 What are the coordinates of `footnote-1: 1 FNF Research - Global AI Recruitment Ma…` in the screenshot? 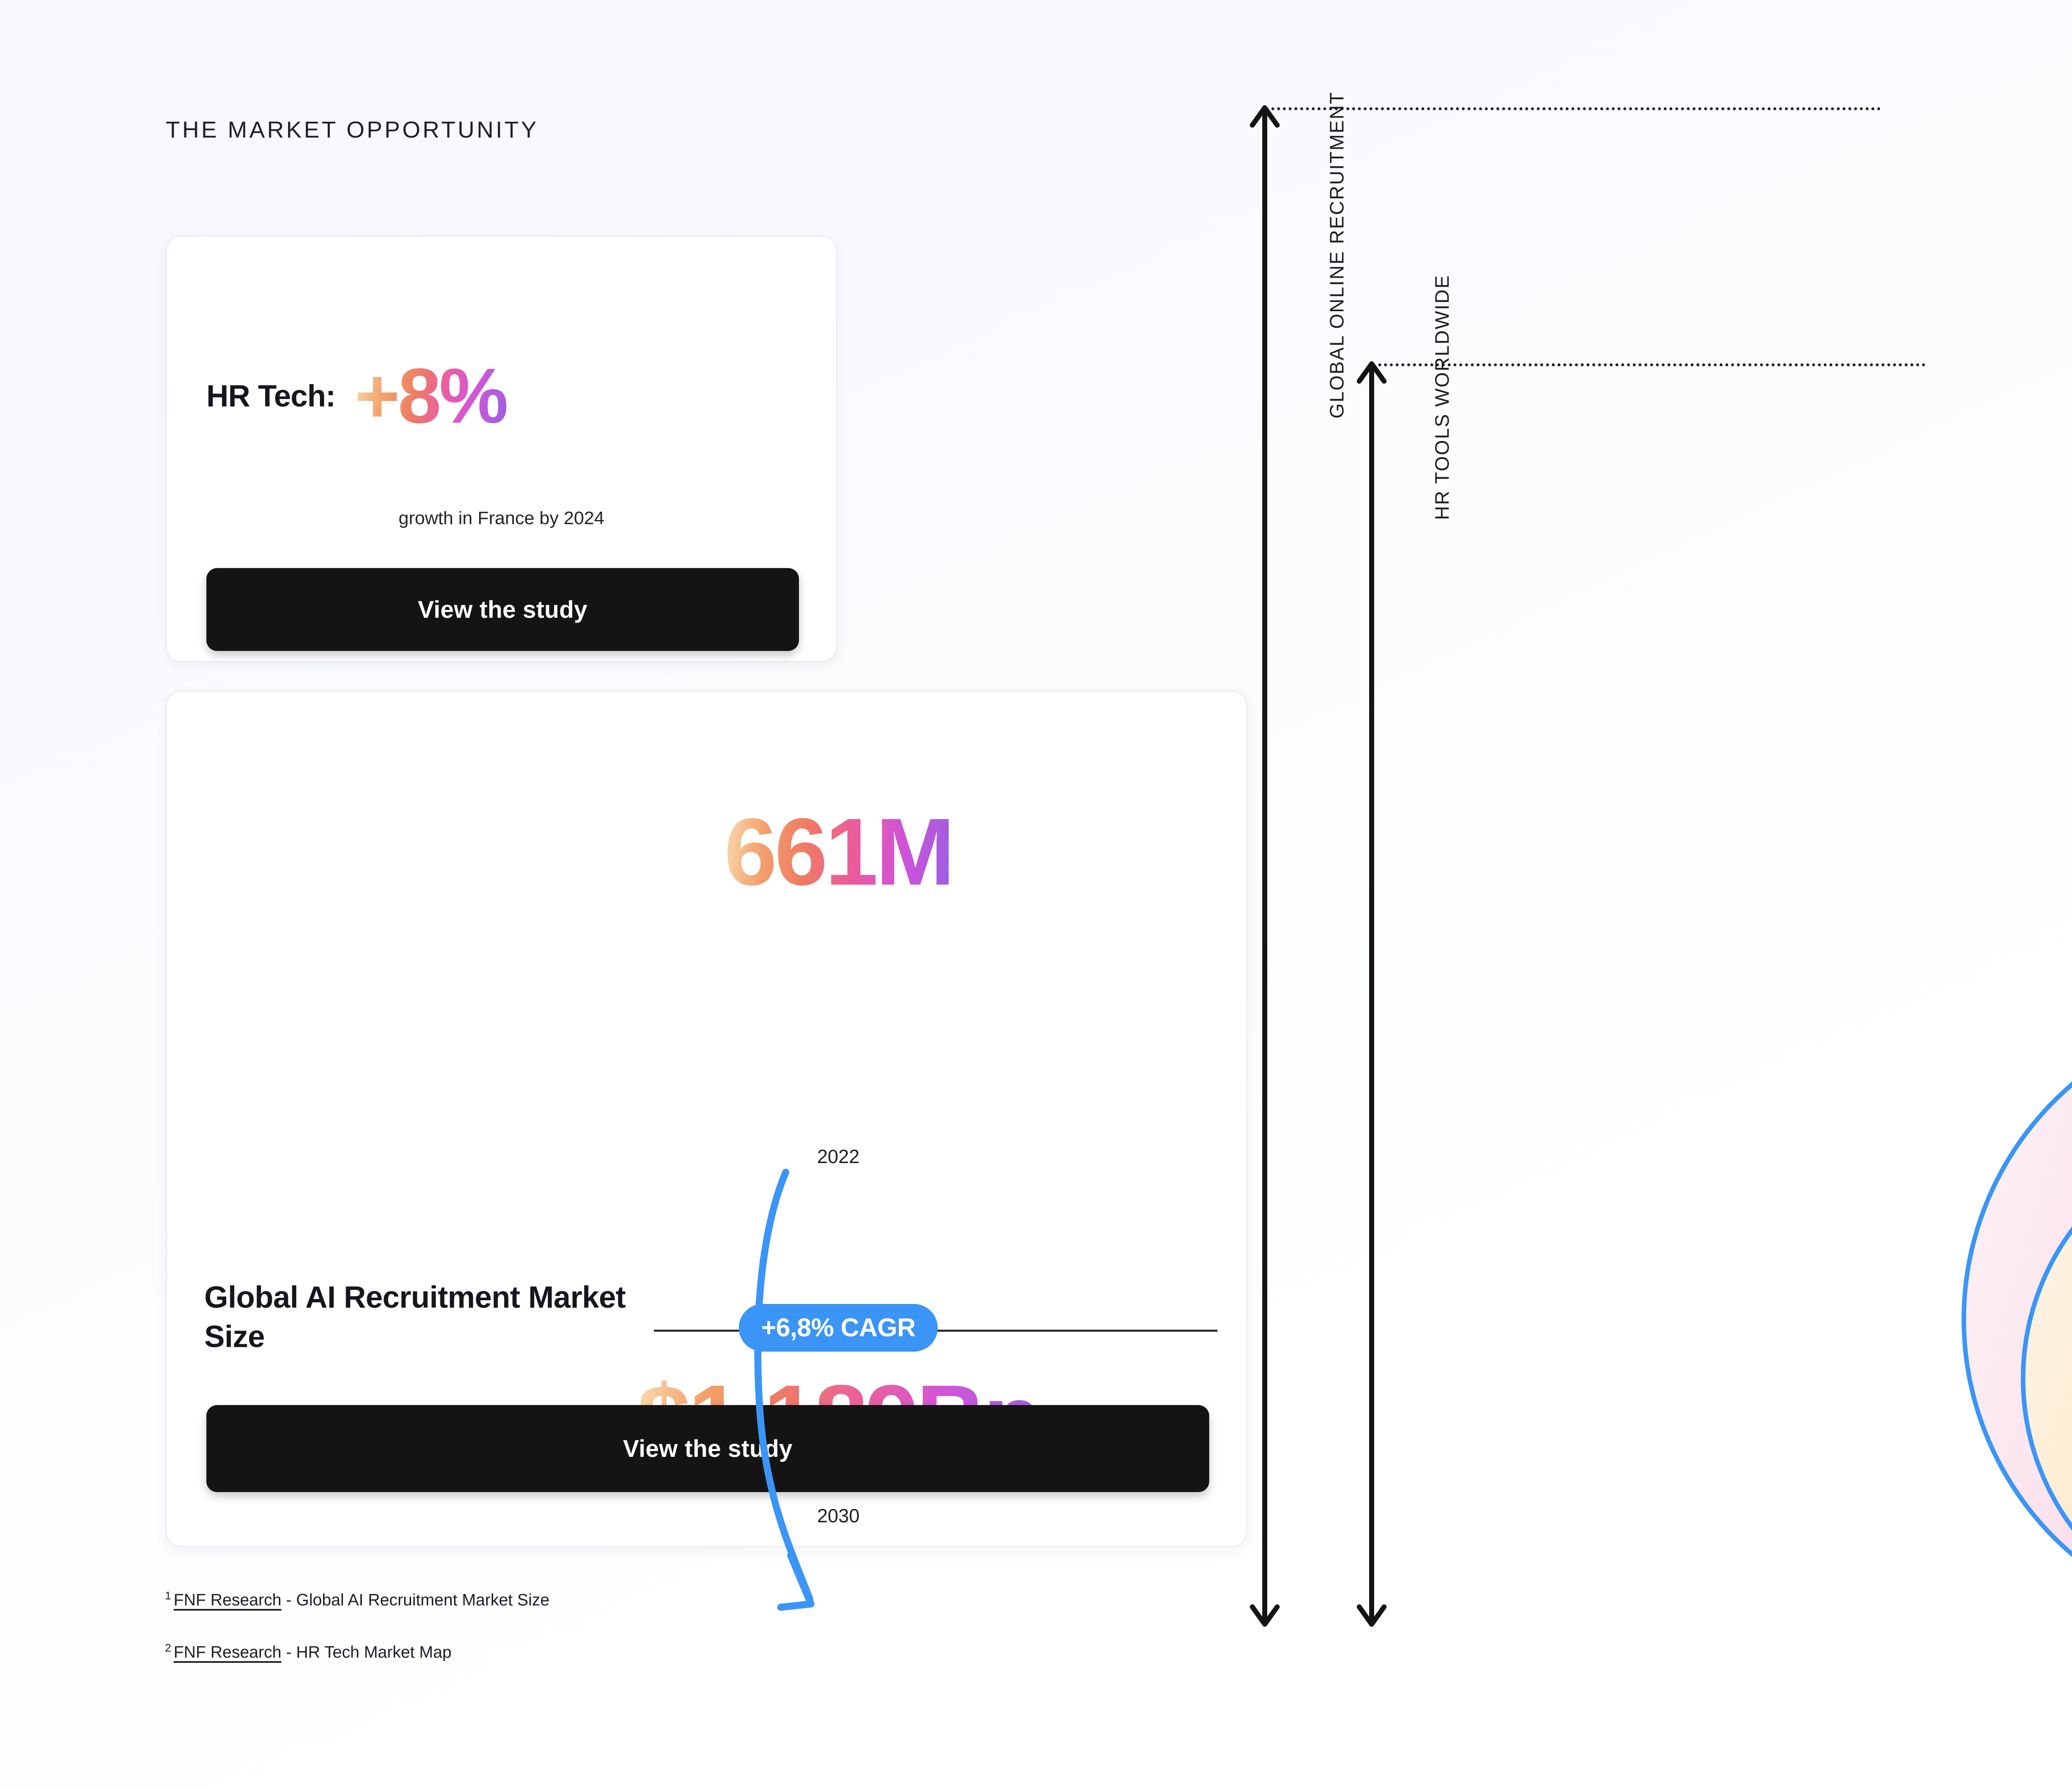 It's located at (357, 1599).